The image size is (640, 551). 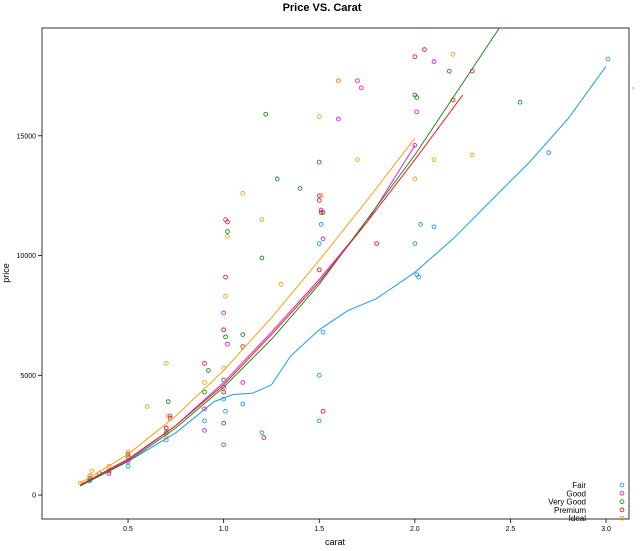 I want to click on x-tick-label: 1.0, so click(x=224, y=529).